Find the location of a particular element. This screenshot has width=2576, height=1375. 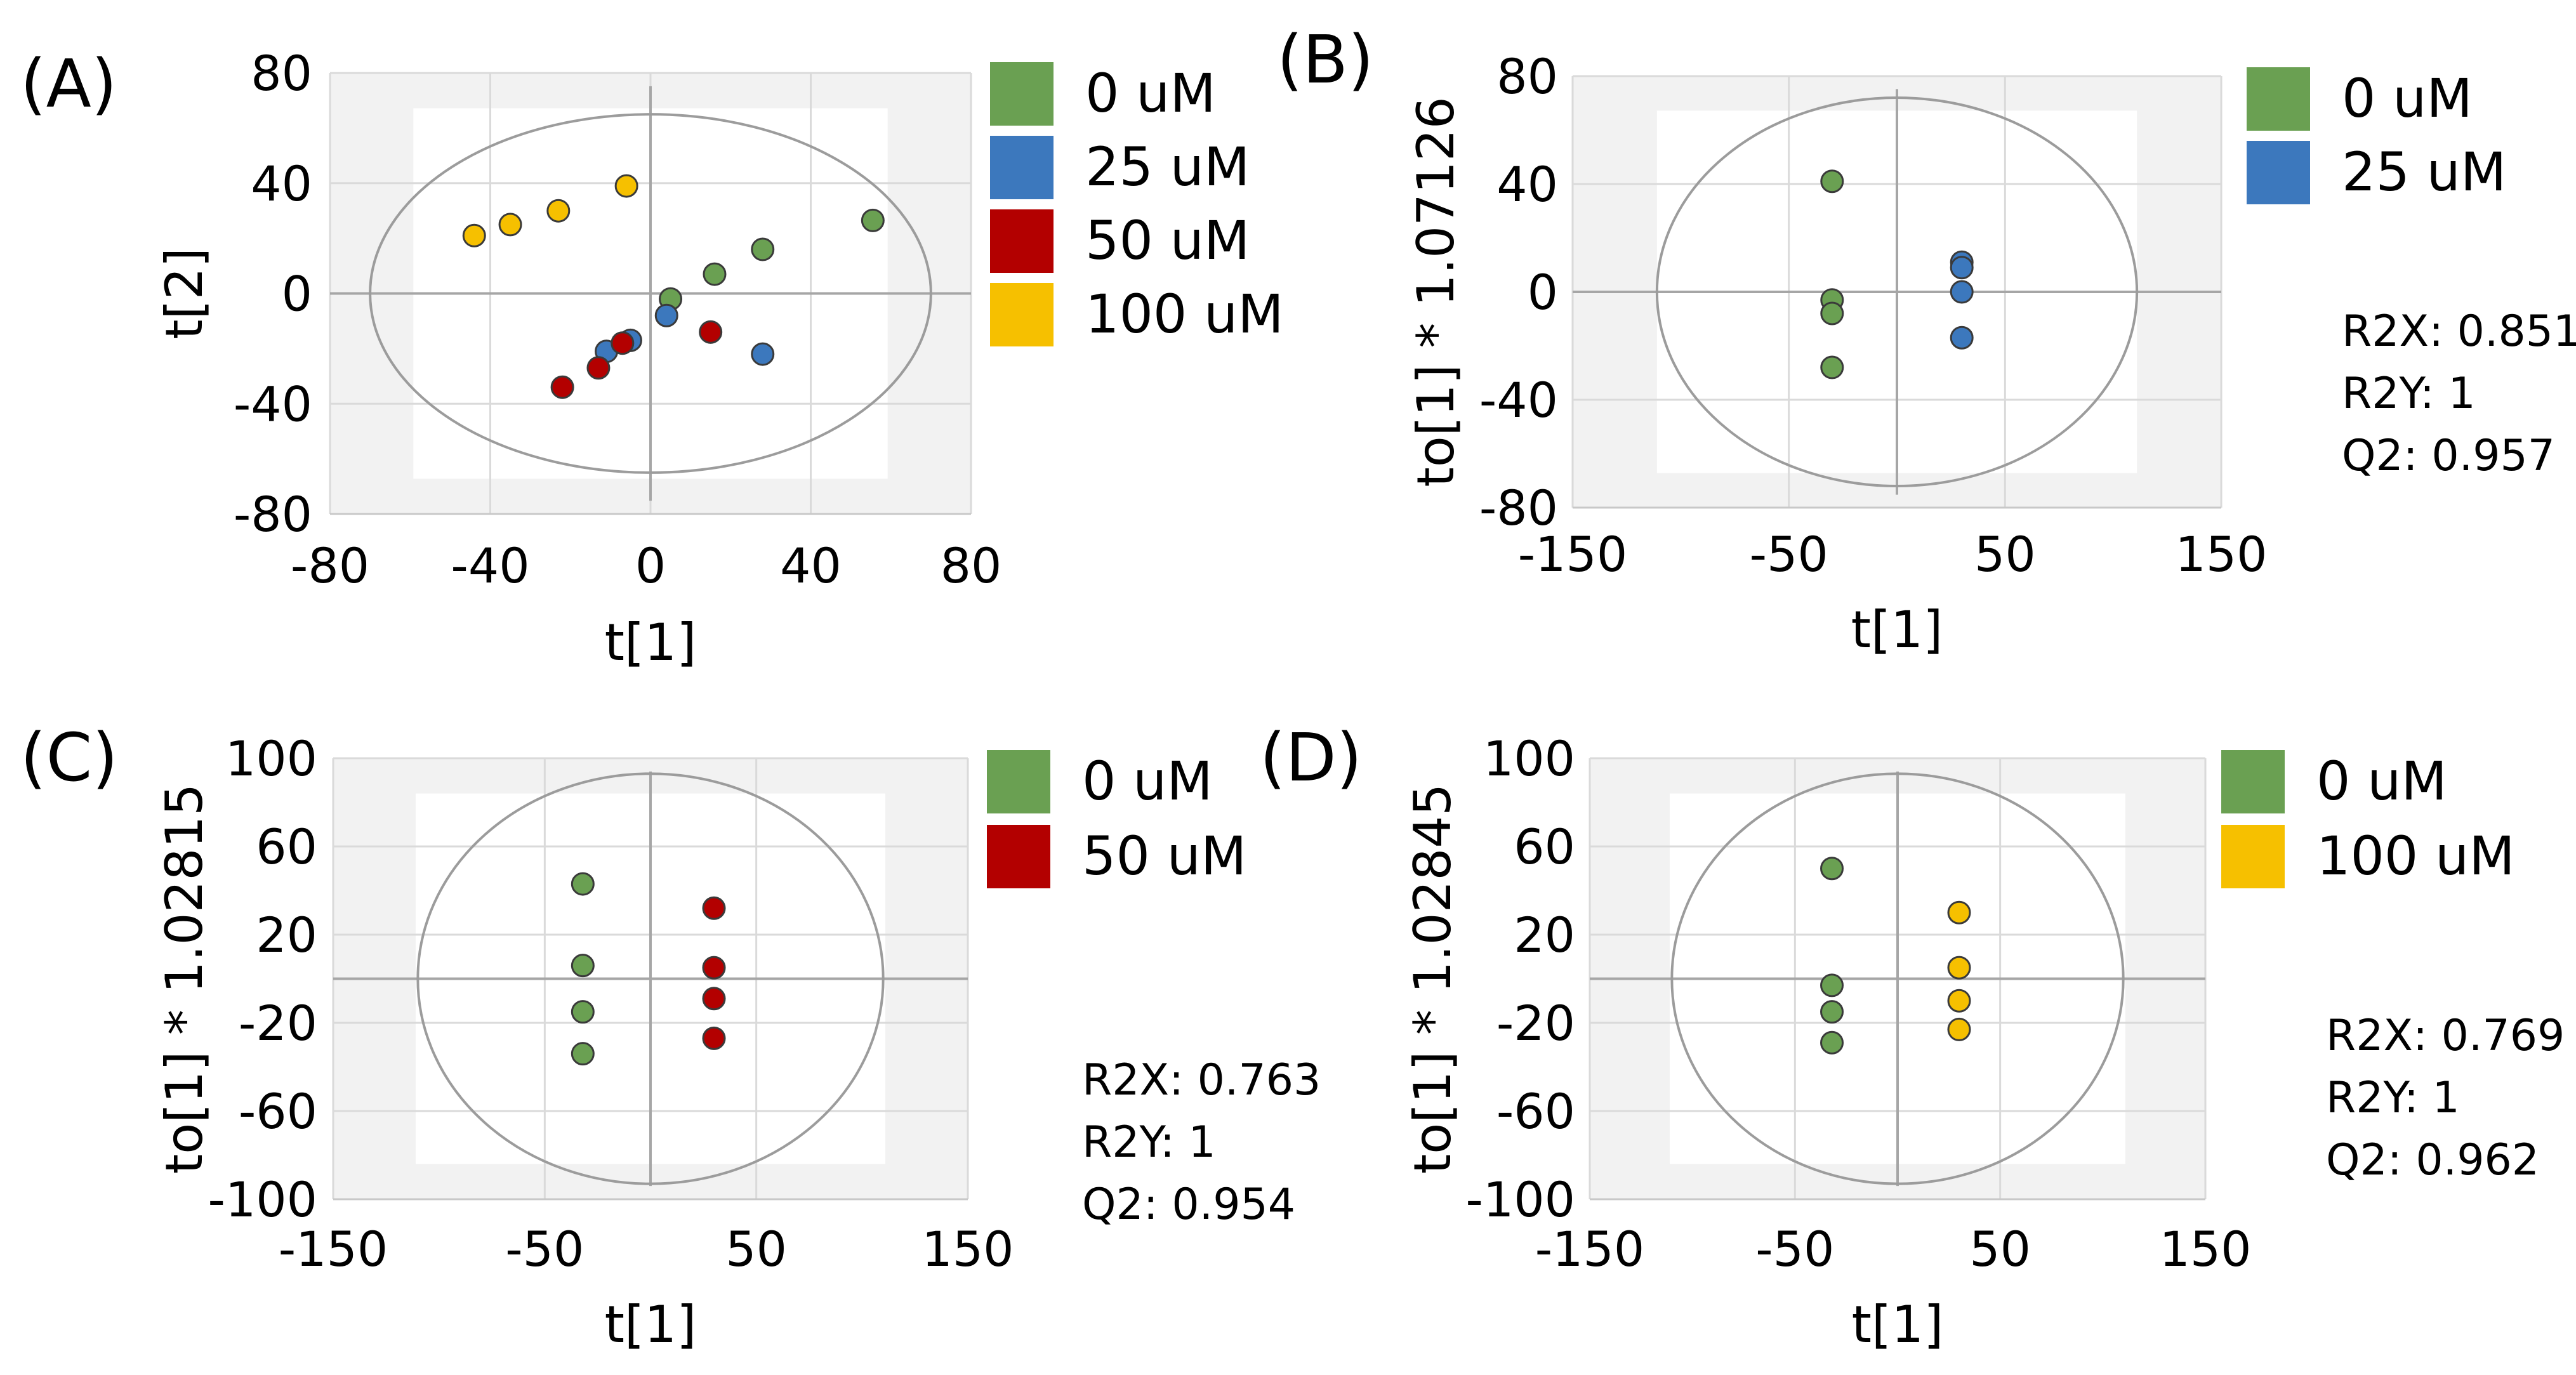

y-tick-label: -40 is located at coordinates (273, 404).